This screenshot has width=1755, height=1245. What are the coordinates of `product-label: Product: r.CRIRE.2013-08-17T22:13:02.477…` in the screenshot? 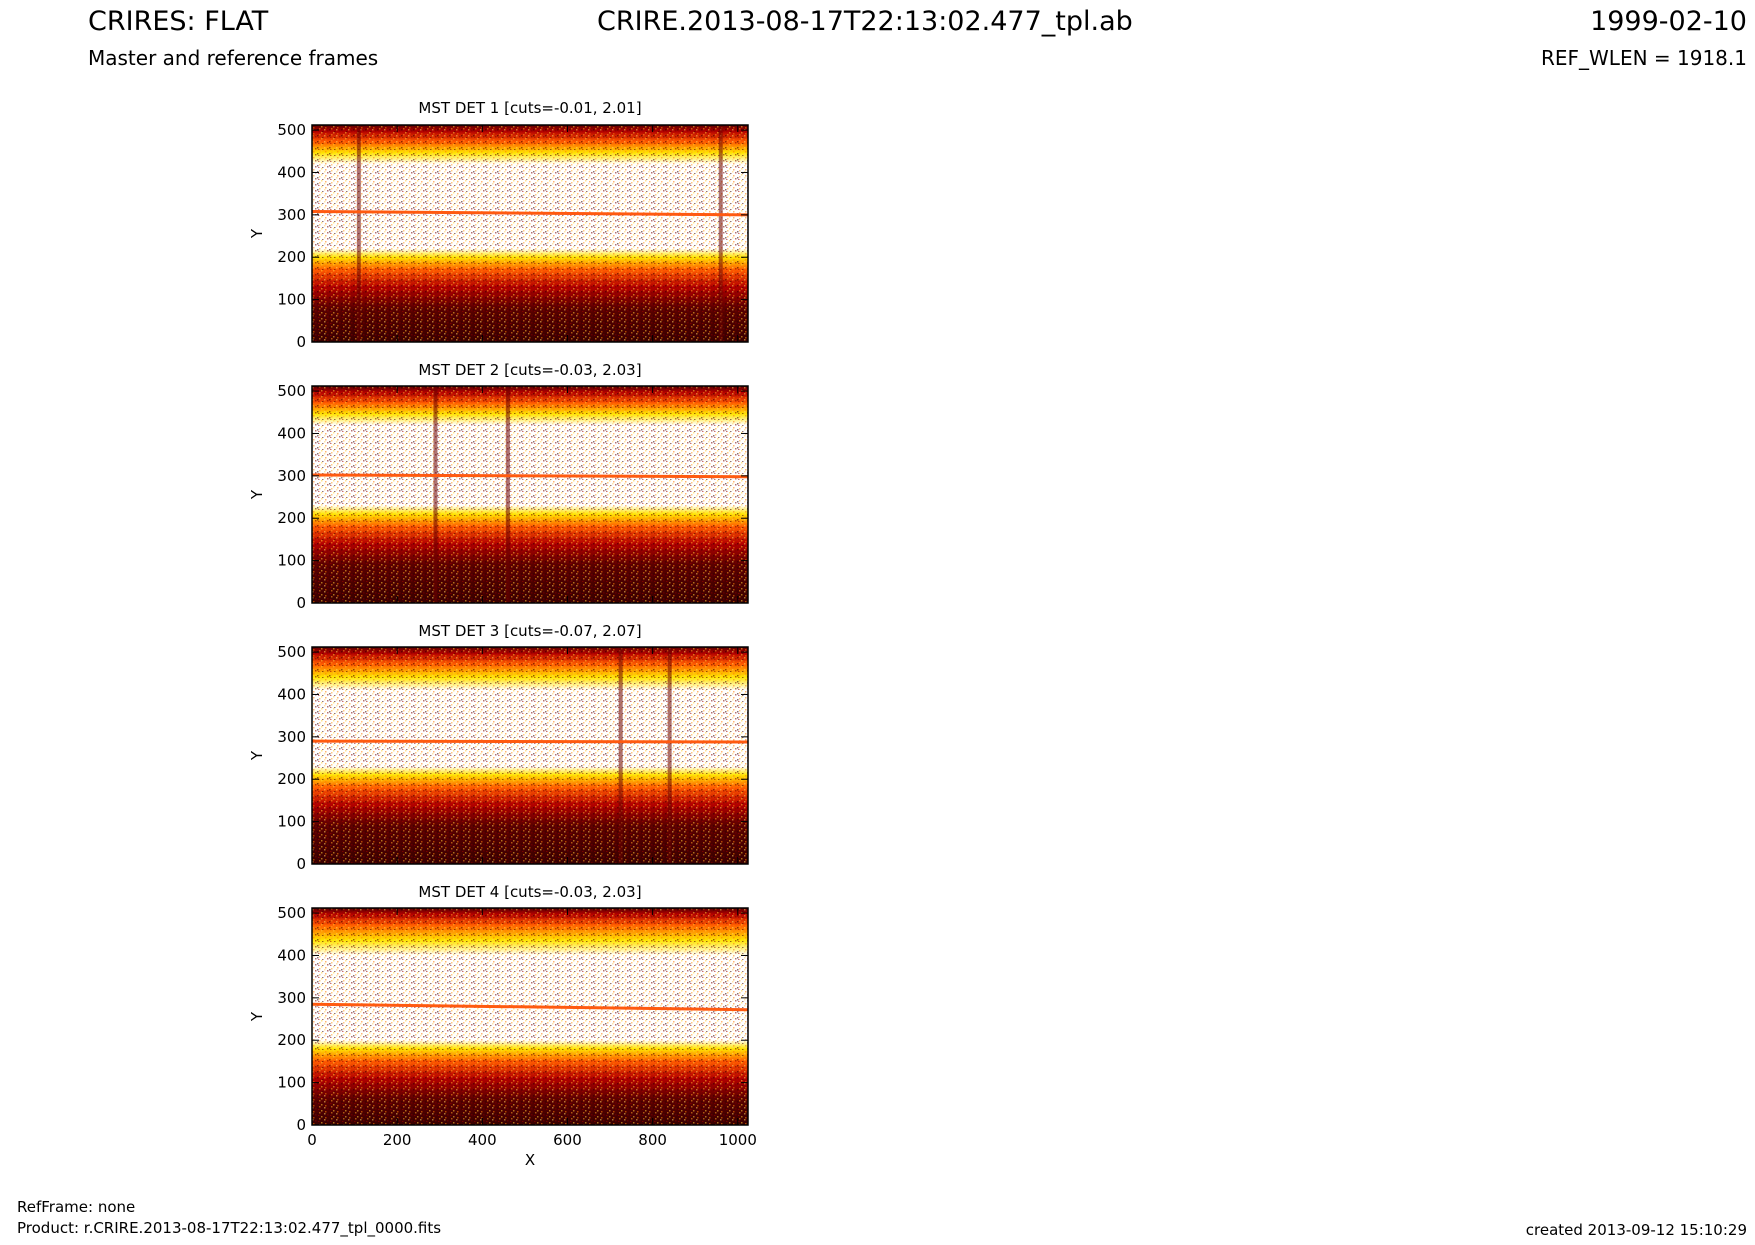 It's located at (229, 1228).